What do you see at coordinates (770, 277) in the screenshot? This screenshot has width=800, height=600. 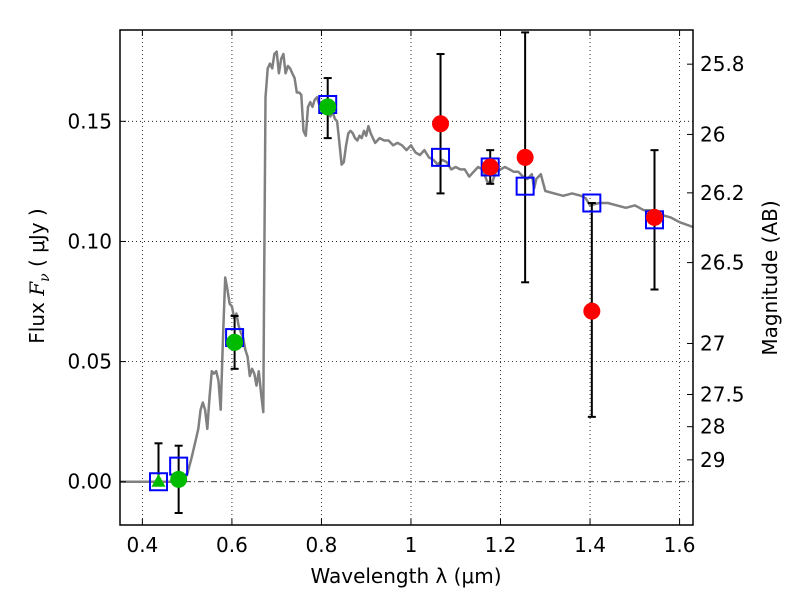 I see `y2-axis-label: Magnitude (AB)` at bounding box center [770, 277].